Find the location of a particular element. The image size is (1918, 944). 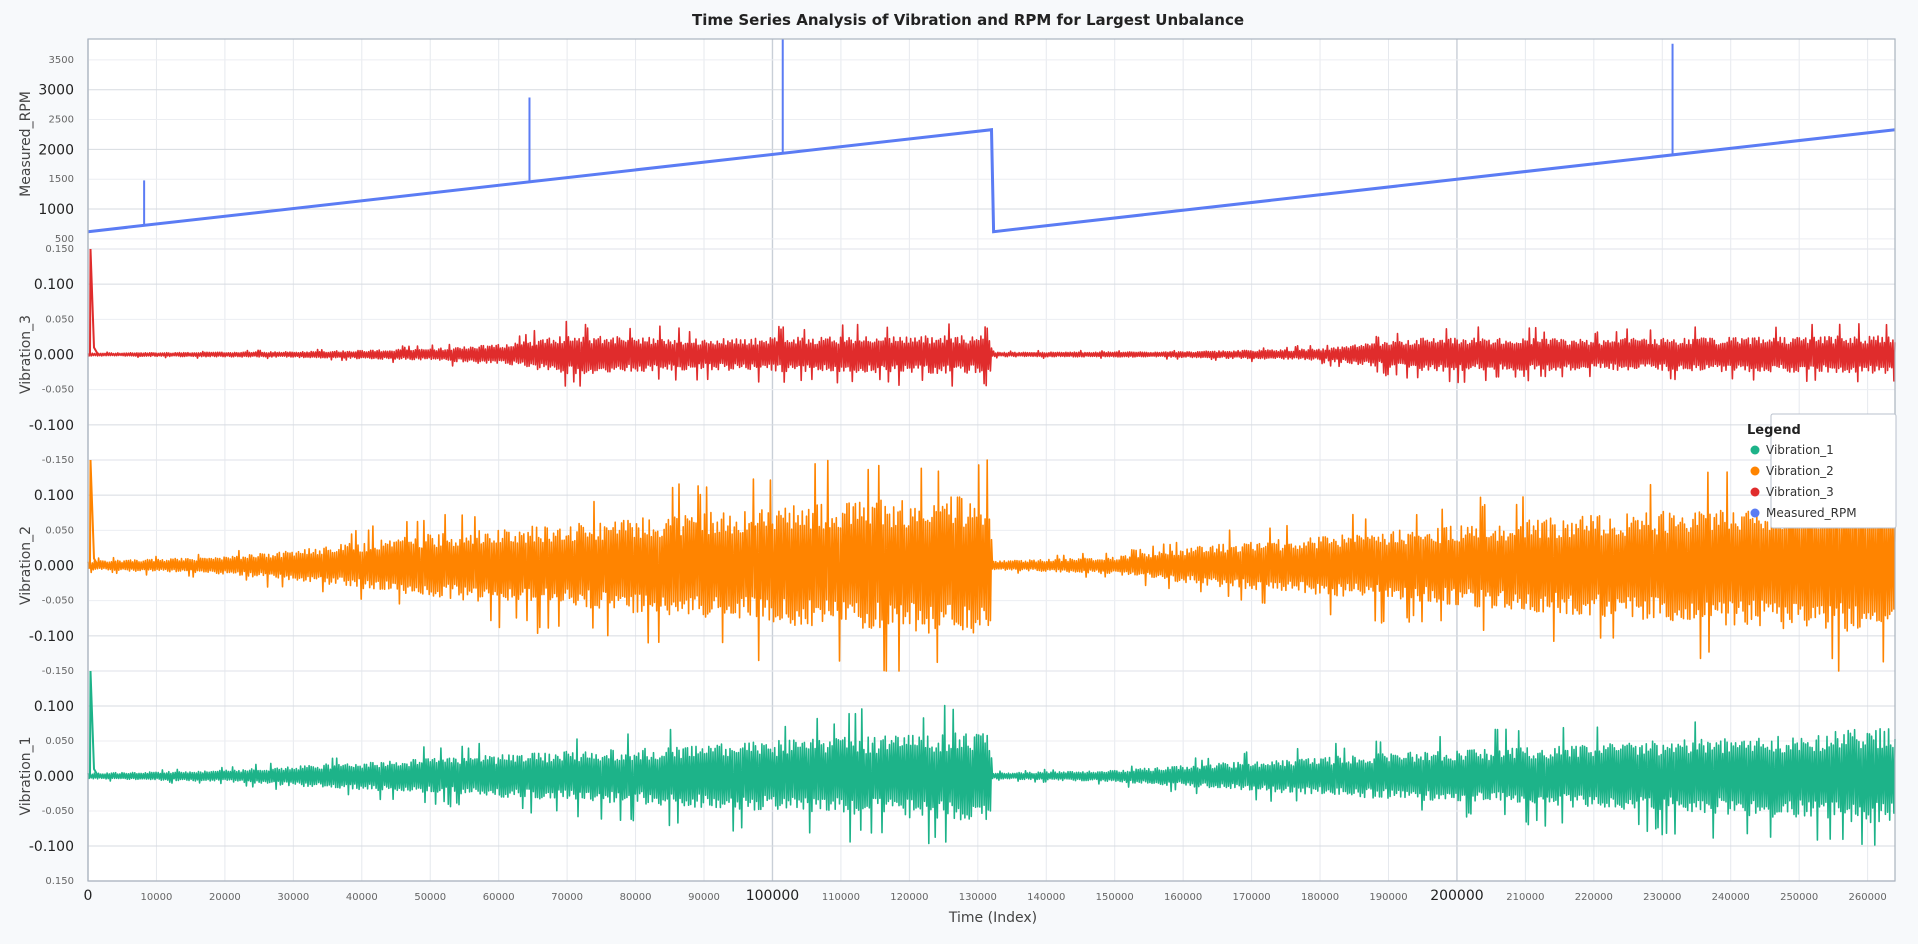

x-tick-label: 200000 is located at coordinates (1456, 896).